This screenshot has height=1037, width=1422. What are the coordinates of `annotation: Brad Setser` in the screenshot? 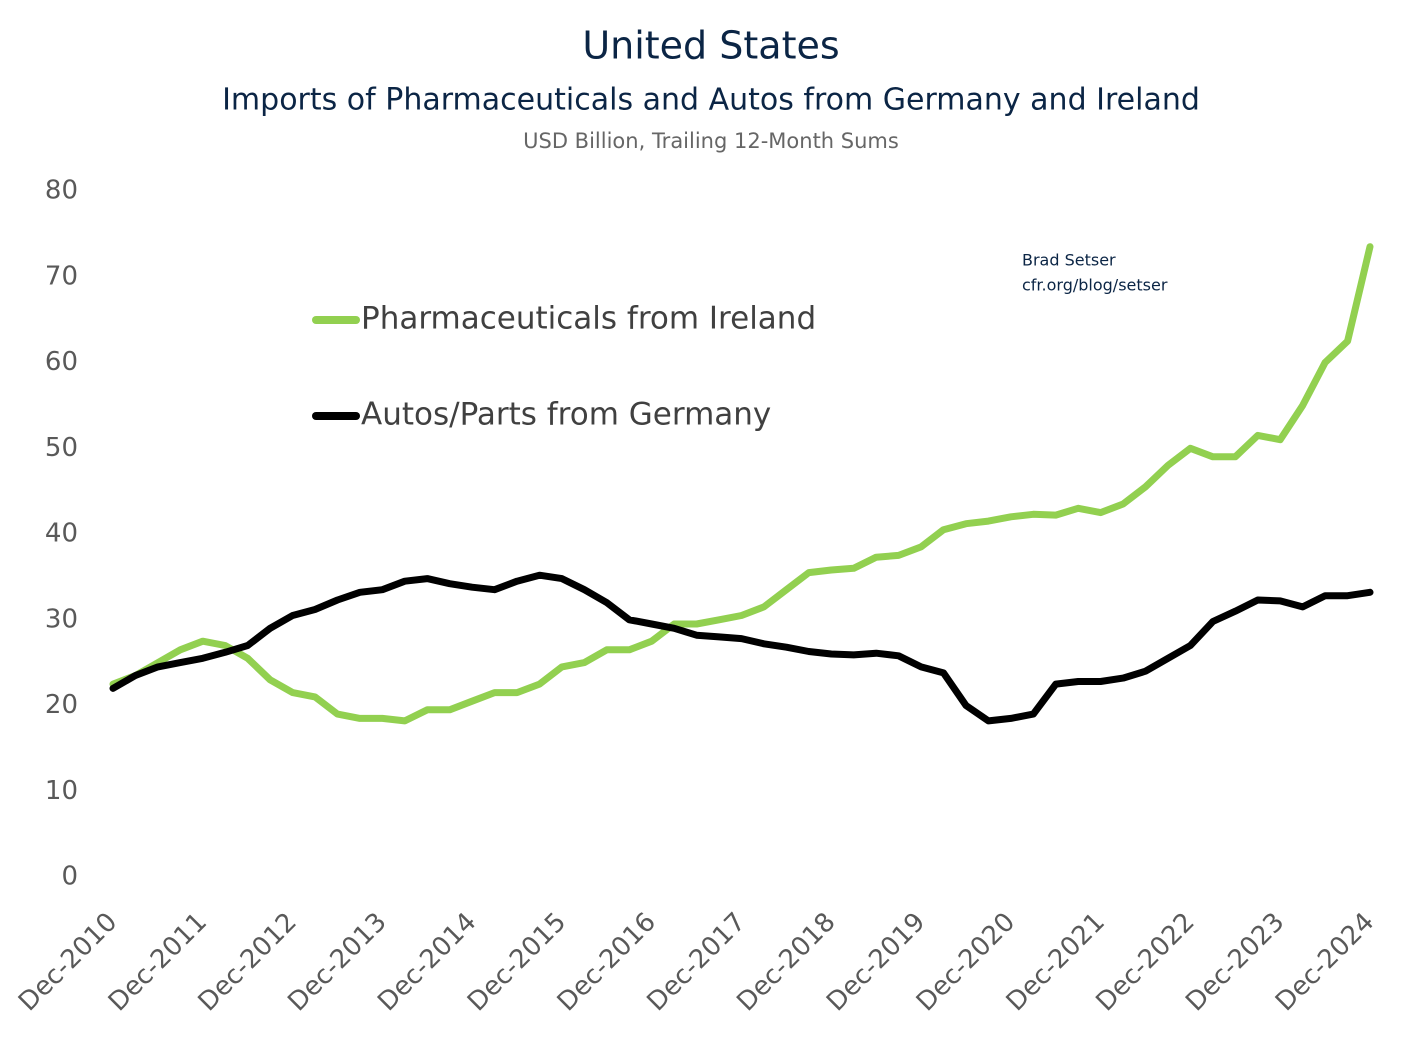 It's located at (1069, 260).